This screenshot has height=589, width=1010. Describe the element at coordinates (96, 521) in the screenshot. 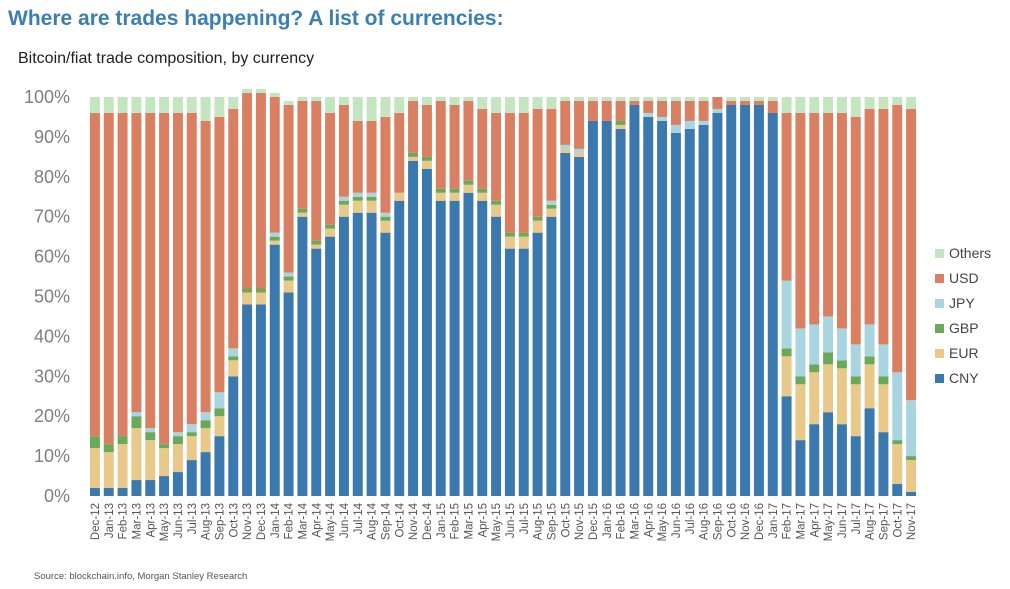

I see `x-tick-label: Dec-12` at that location.